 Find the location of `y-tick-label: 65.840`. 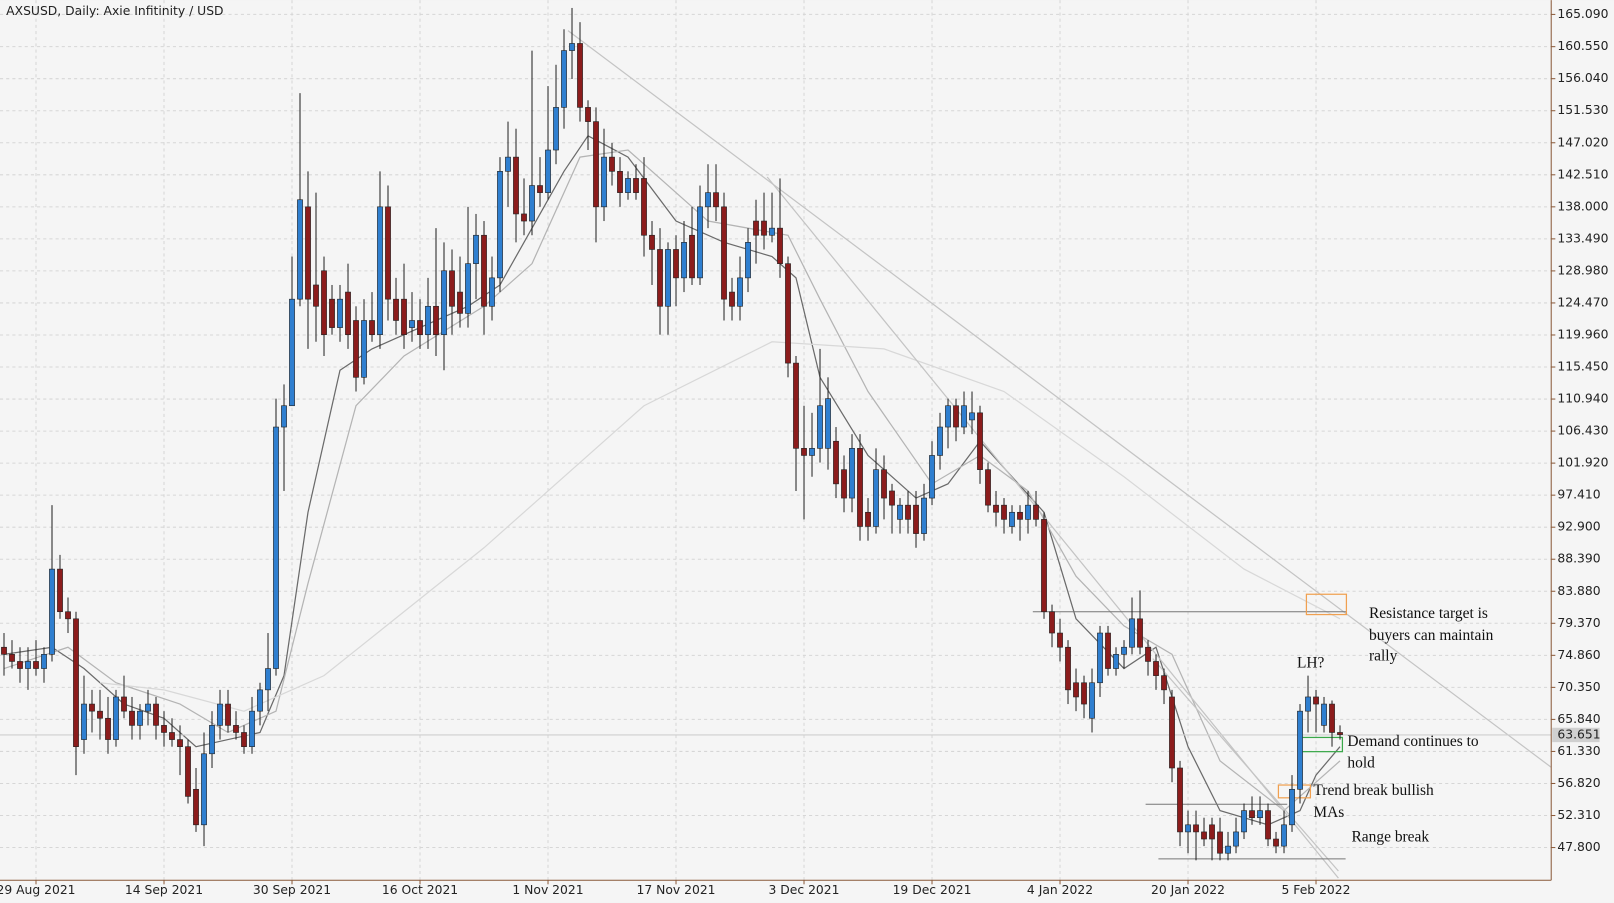

y-tick-label: 65.840 is located at coordinates (1578, 719).